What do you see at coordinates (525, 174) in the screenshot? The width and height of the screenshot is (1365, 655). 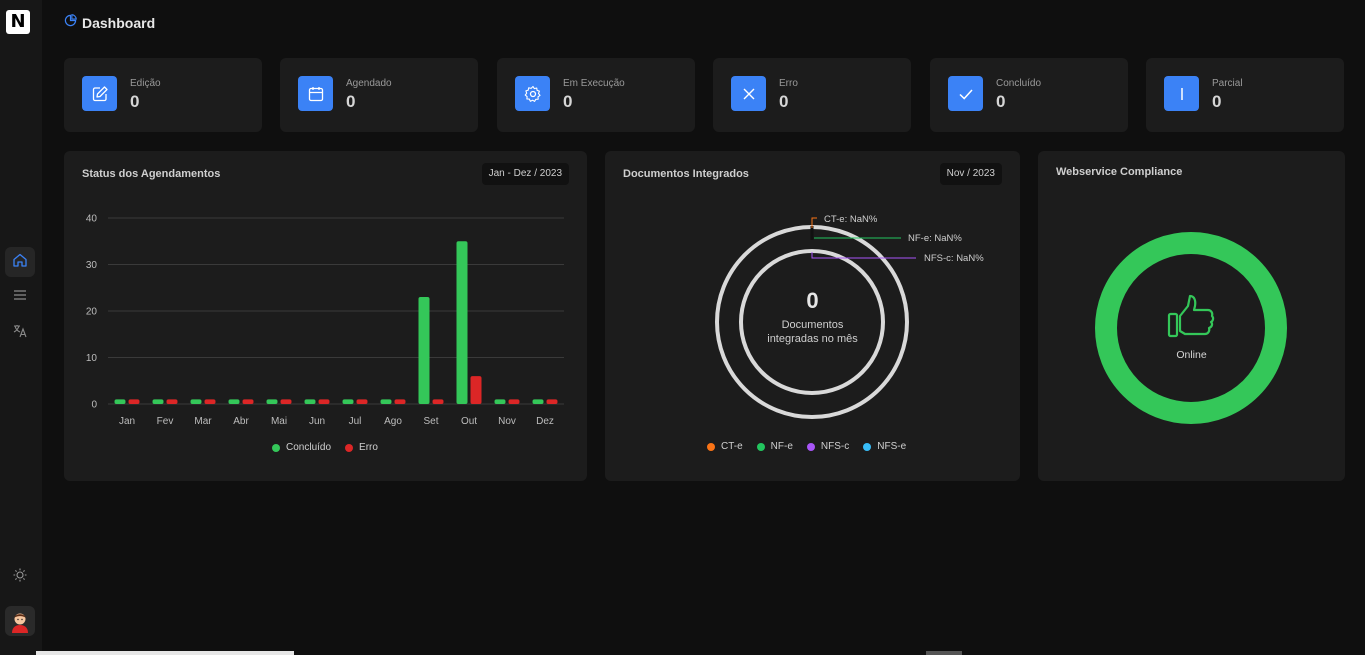 I see `period-badge: Jan - Dez / 2023` at bounding box center [525, 174].